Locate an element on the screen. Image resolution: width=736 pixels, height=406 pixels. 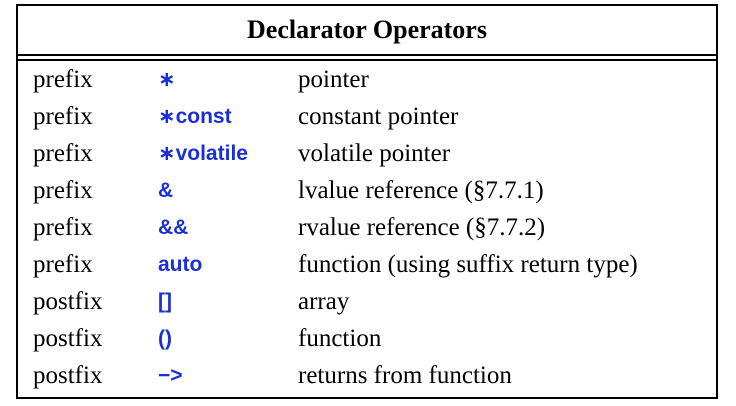
operator-cell: ∗ is located at coordinates (167, 79).